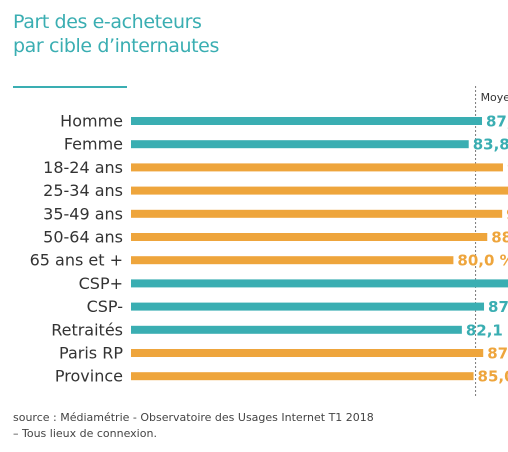  What do you see at coordinates (91, 121) in the screenshot?
I see `category-label: Homme` at bounding box center [91, 121].